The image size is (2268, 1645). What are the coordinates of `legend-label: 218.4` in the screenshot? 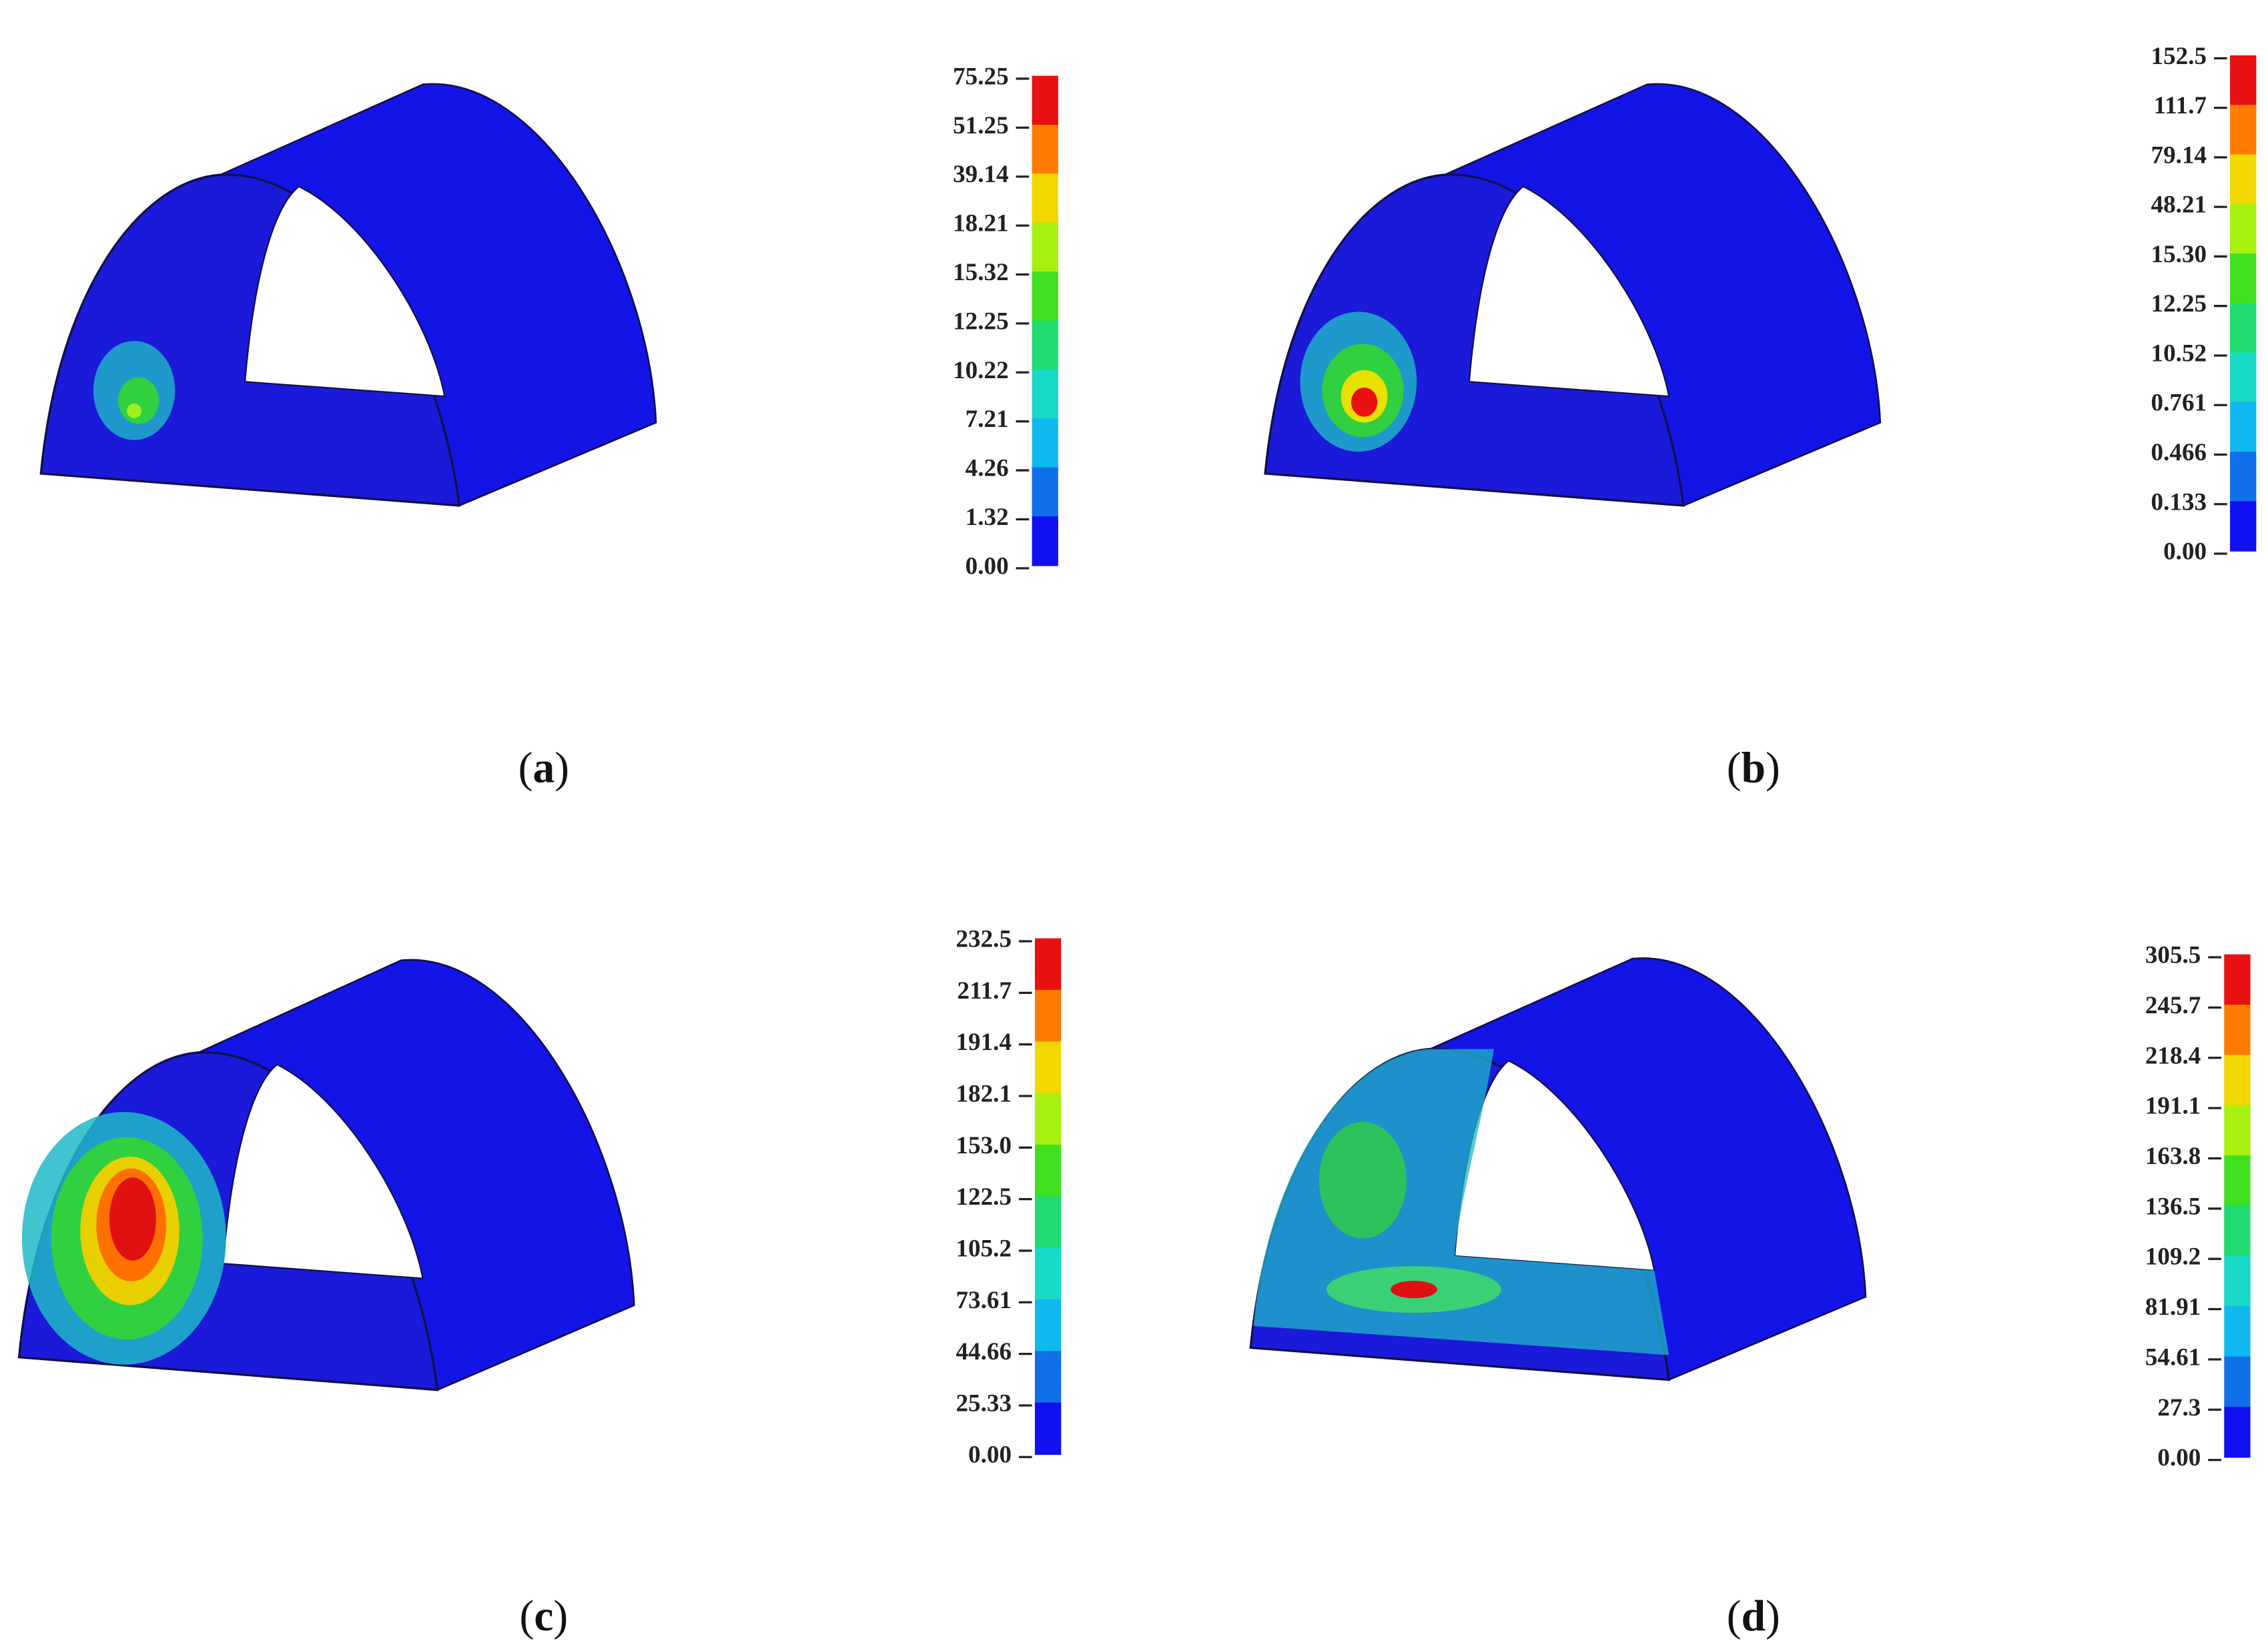 It's located at (2173, 1055).